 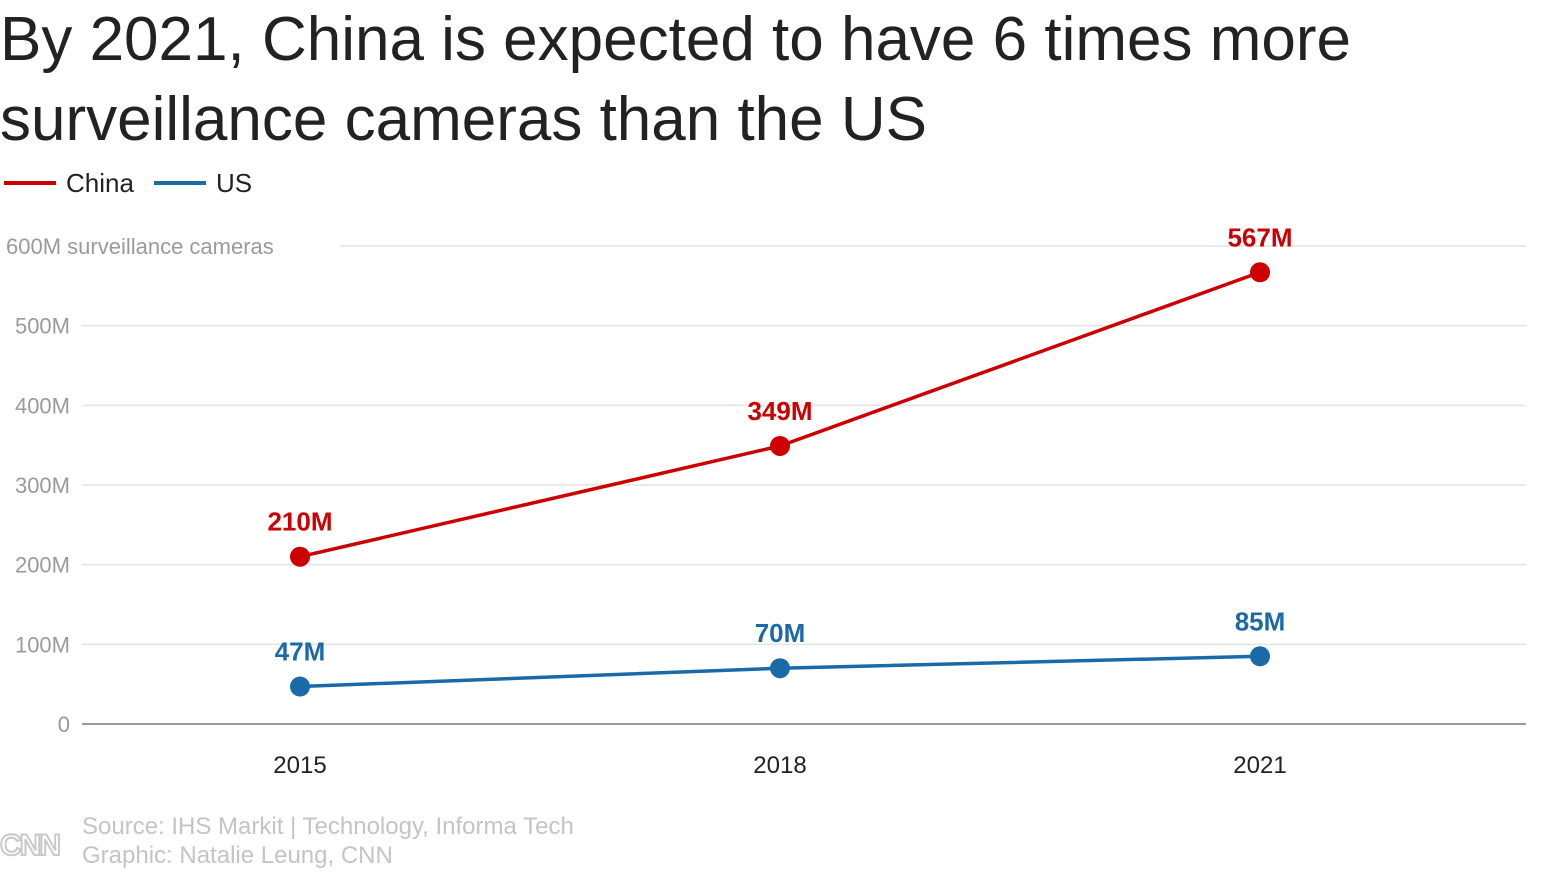 I want to click on chart-legend: China US, so click(x=138, y=183).